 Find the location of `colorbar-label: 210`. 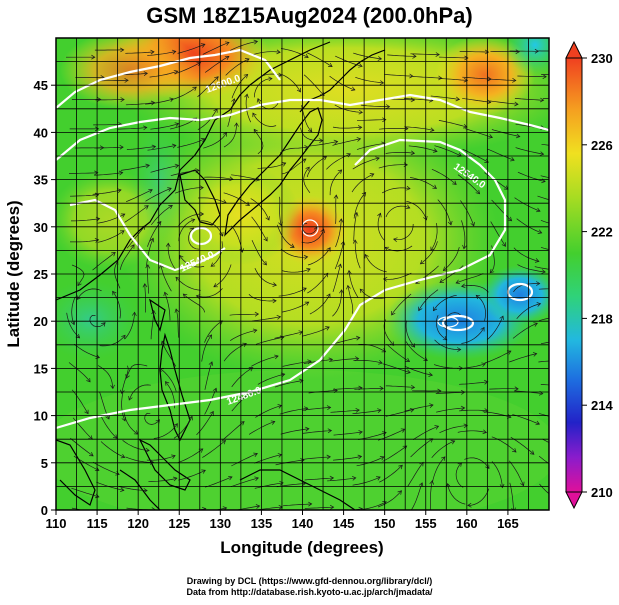

colorbar-label: 210 is located at coordinates (602, 492).